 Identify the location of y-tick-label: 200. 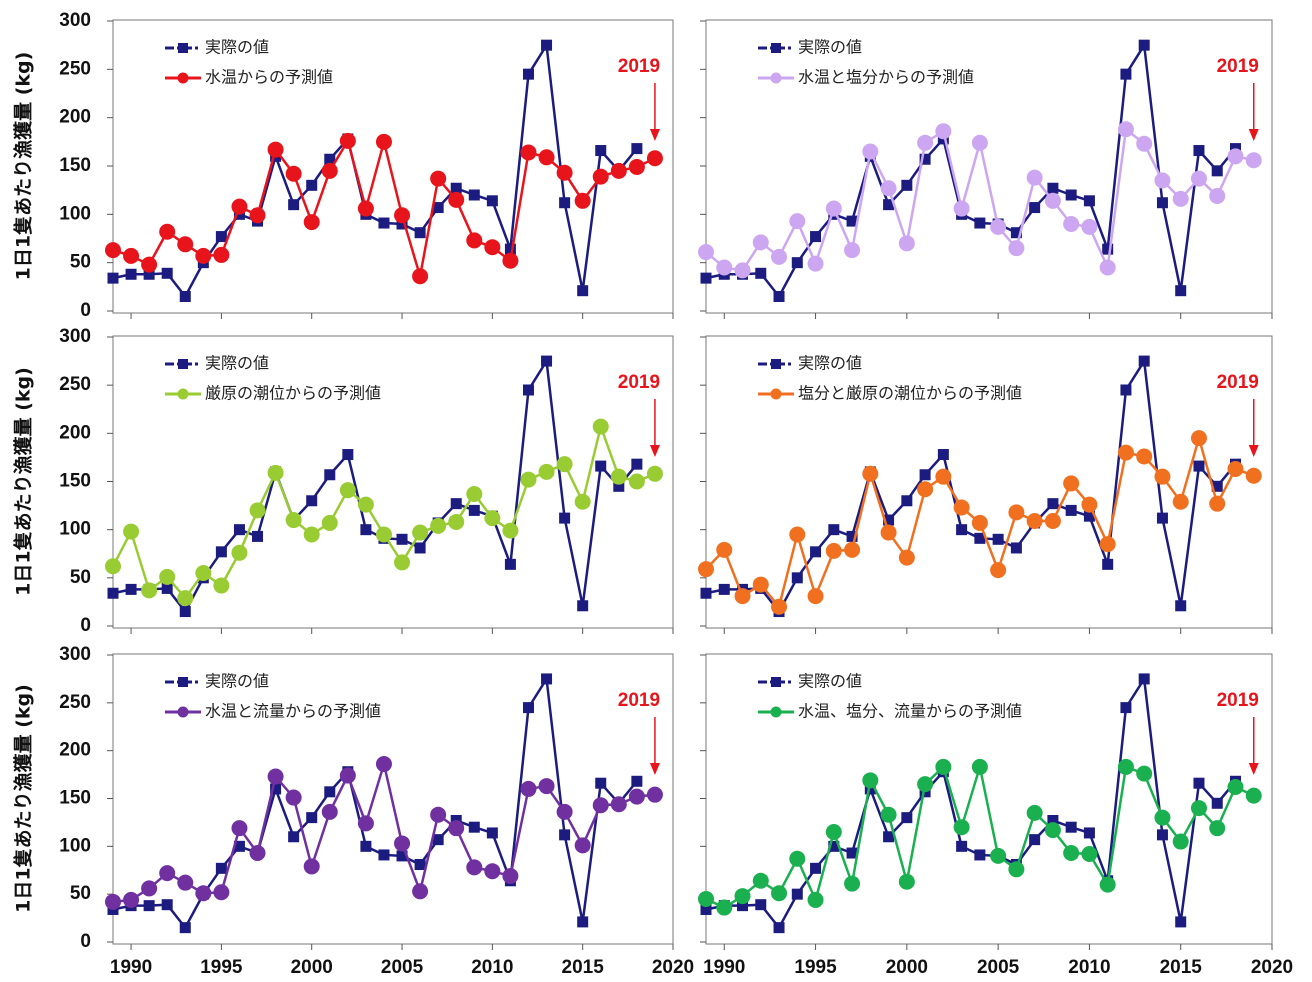
(75, 432).